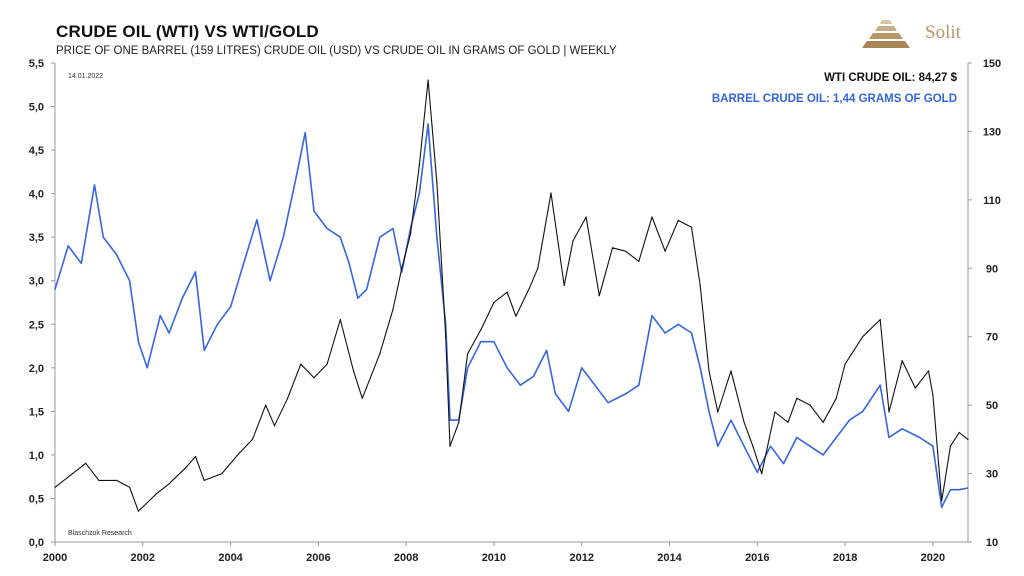  I want to click on right-tick-label: 30, so click(992, 475).